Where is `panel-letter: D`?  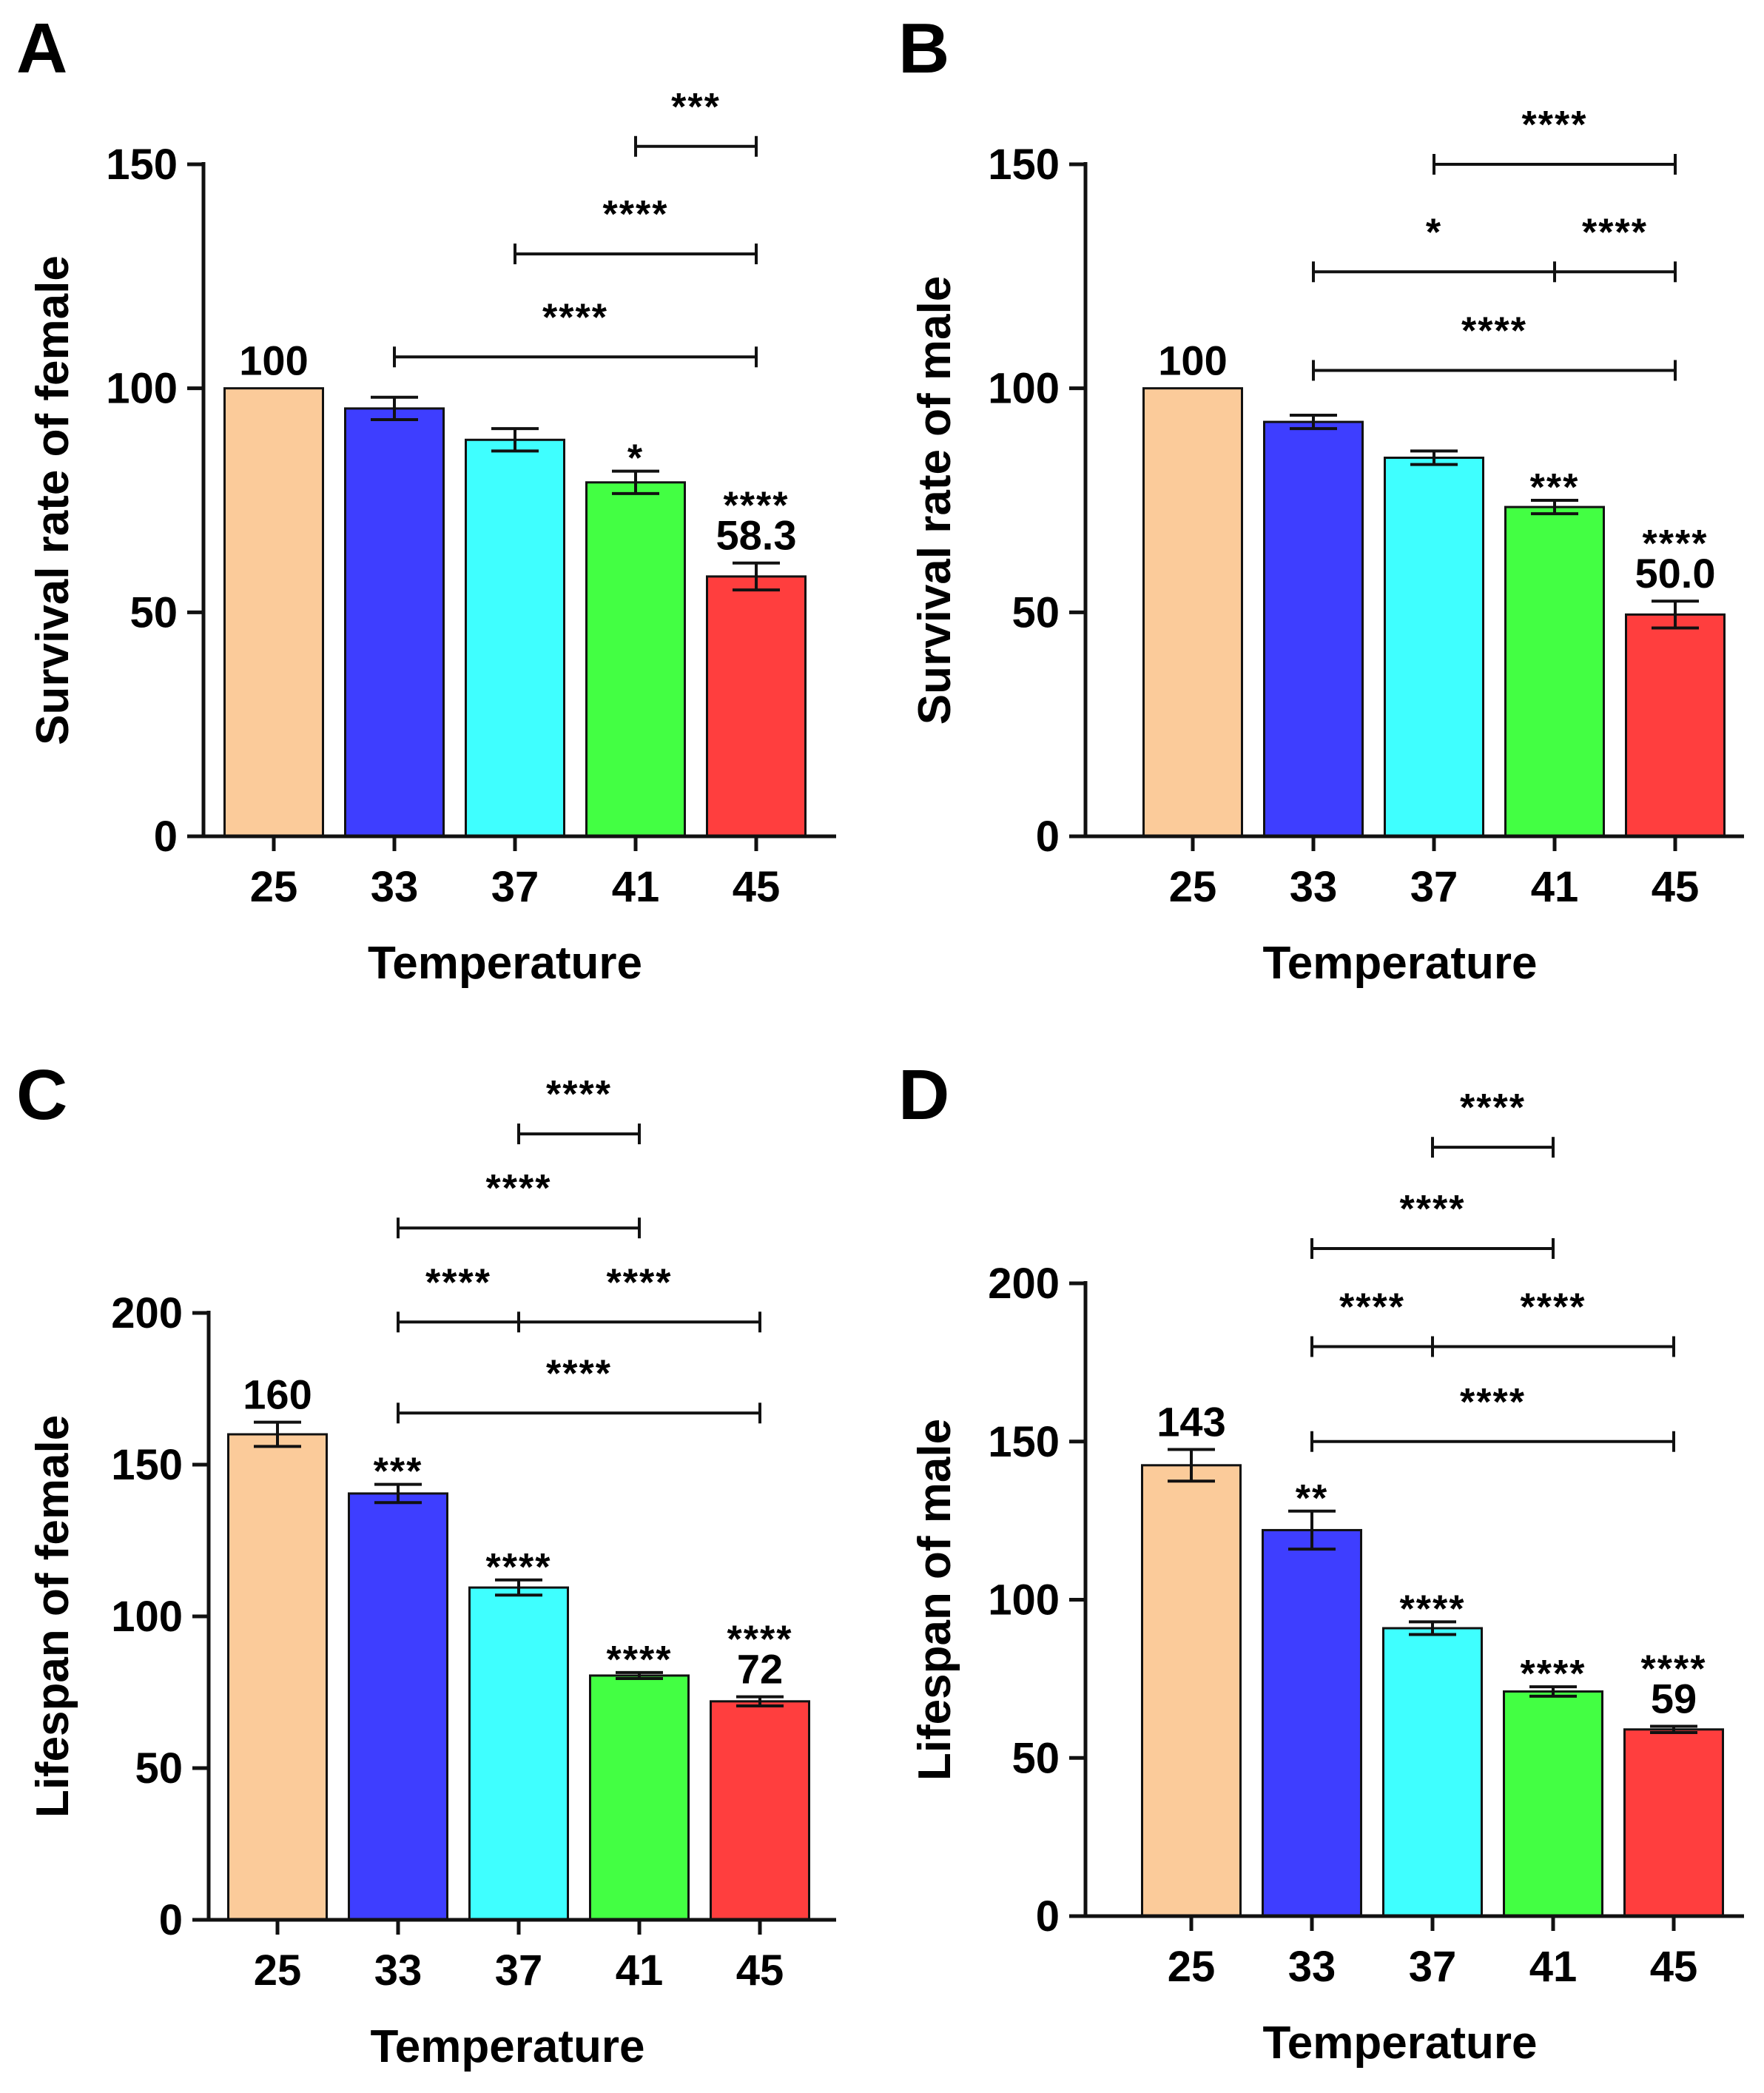
panel-letter: D is located at coordinates (923, 1095).